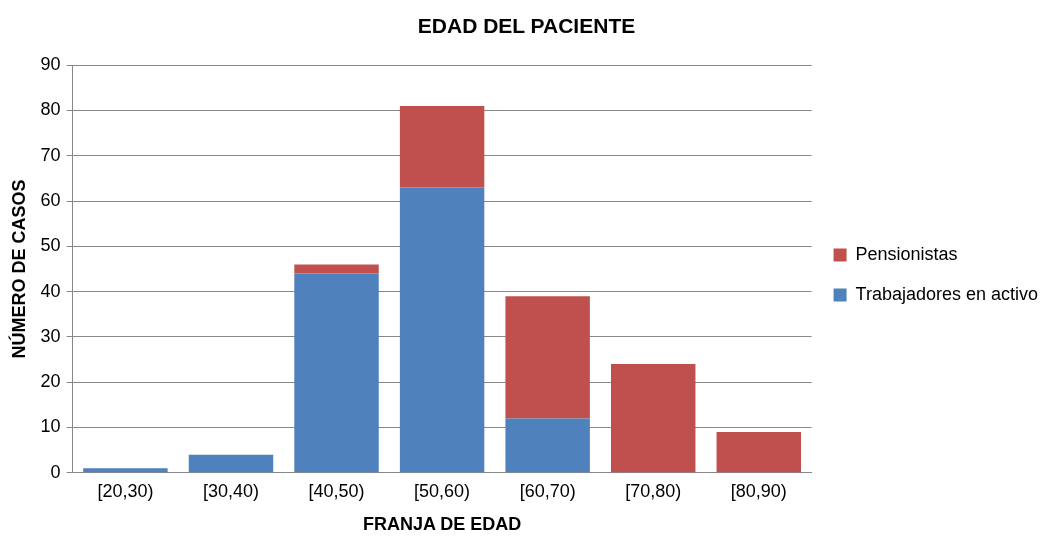 The width and height of the screenshot is (1053, 545). Describe the element at coordinates (50, 200) in the screenshot. I see `y-tick-label: 60` at that location.